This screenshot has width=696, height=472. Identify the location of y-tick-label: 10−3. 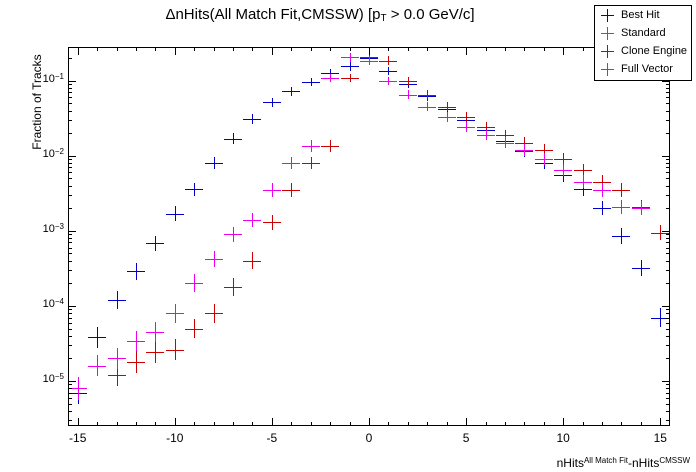
(53, 228).